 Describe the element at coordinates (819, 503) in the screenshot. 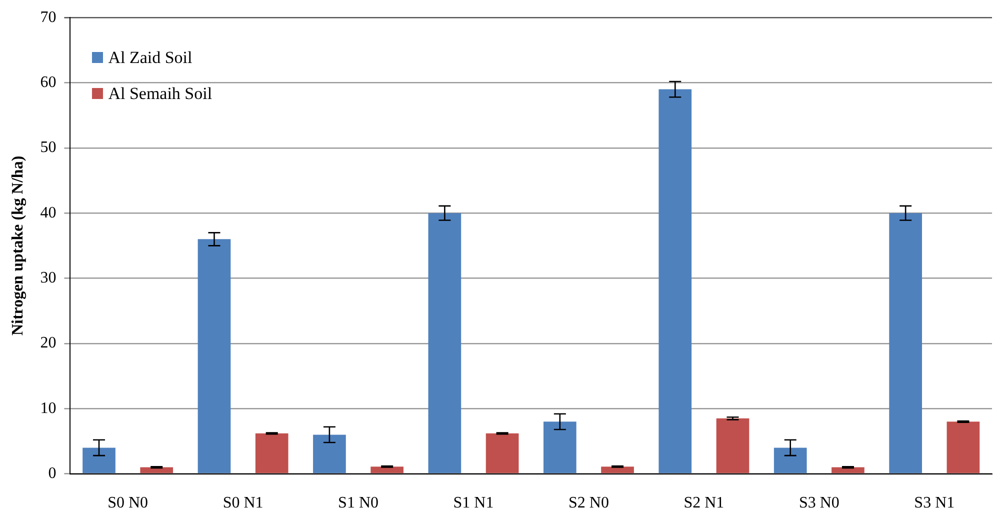

I see `x-tick-label: S3 N0` at that location.